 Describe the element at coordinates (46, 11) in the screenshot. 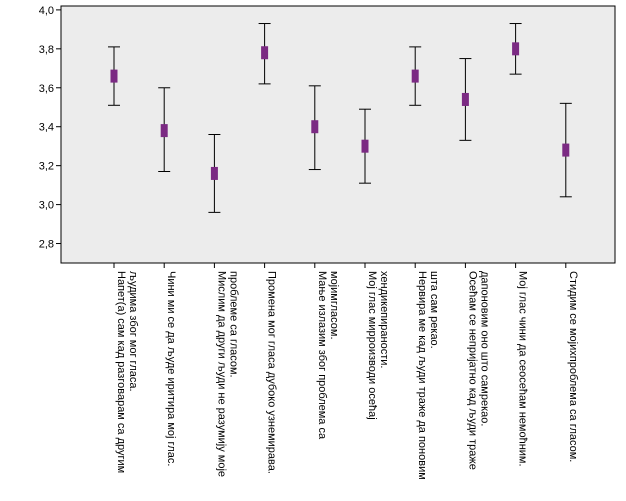

I see `y-tick-label: 4,0` at that location.